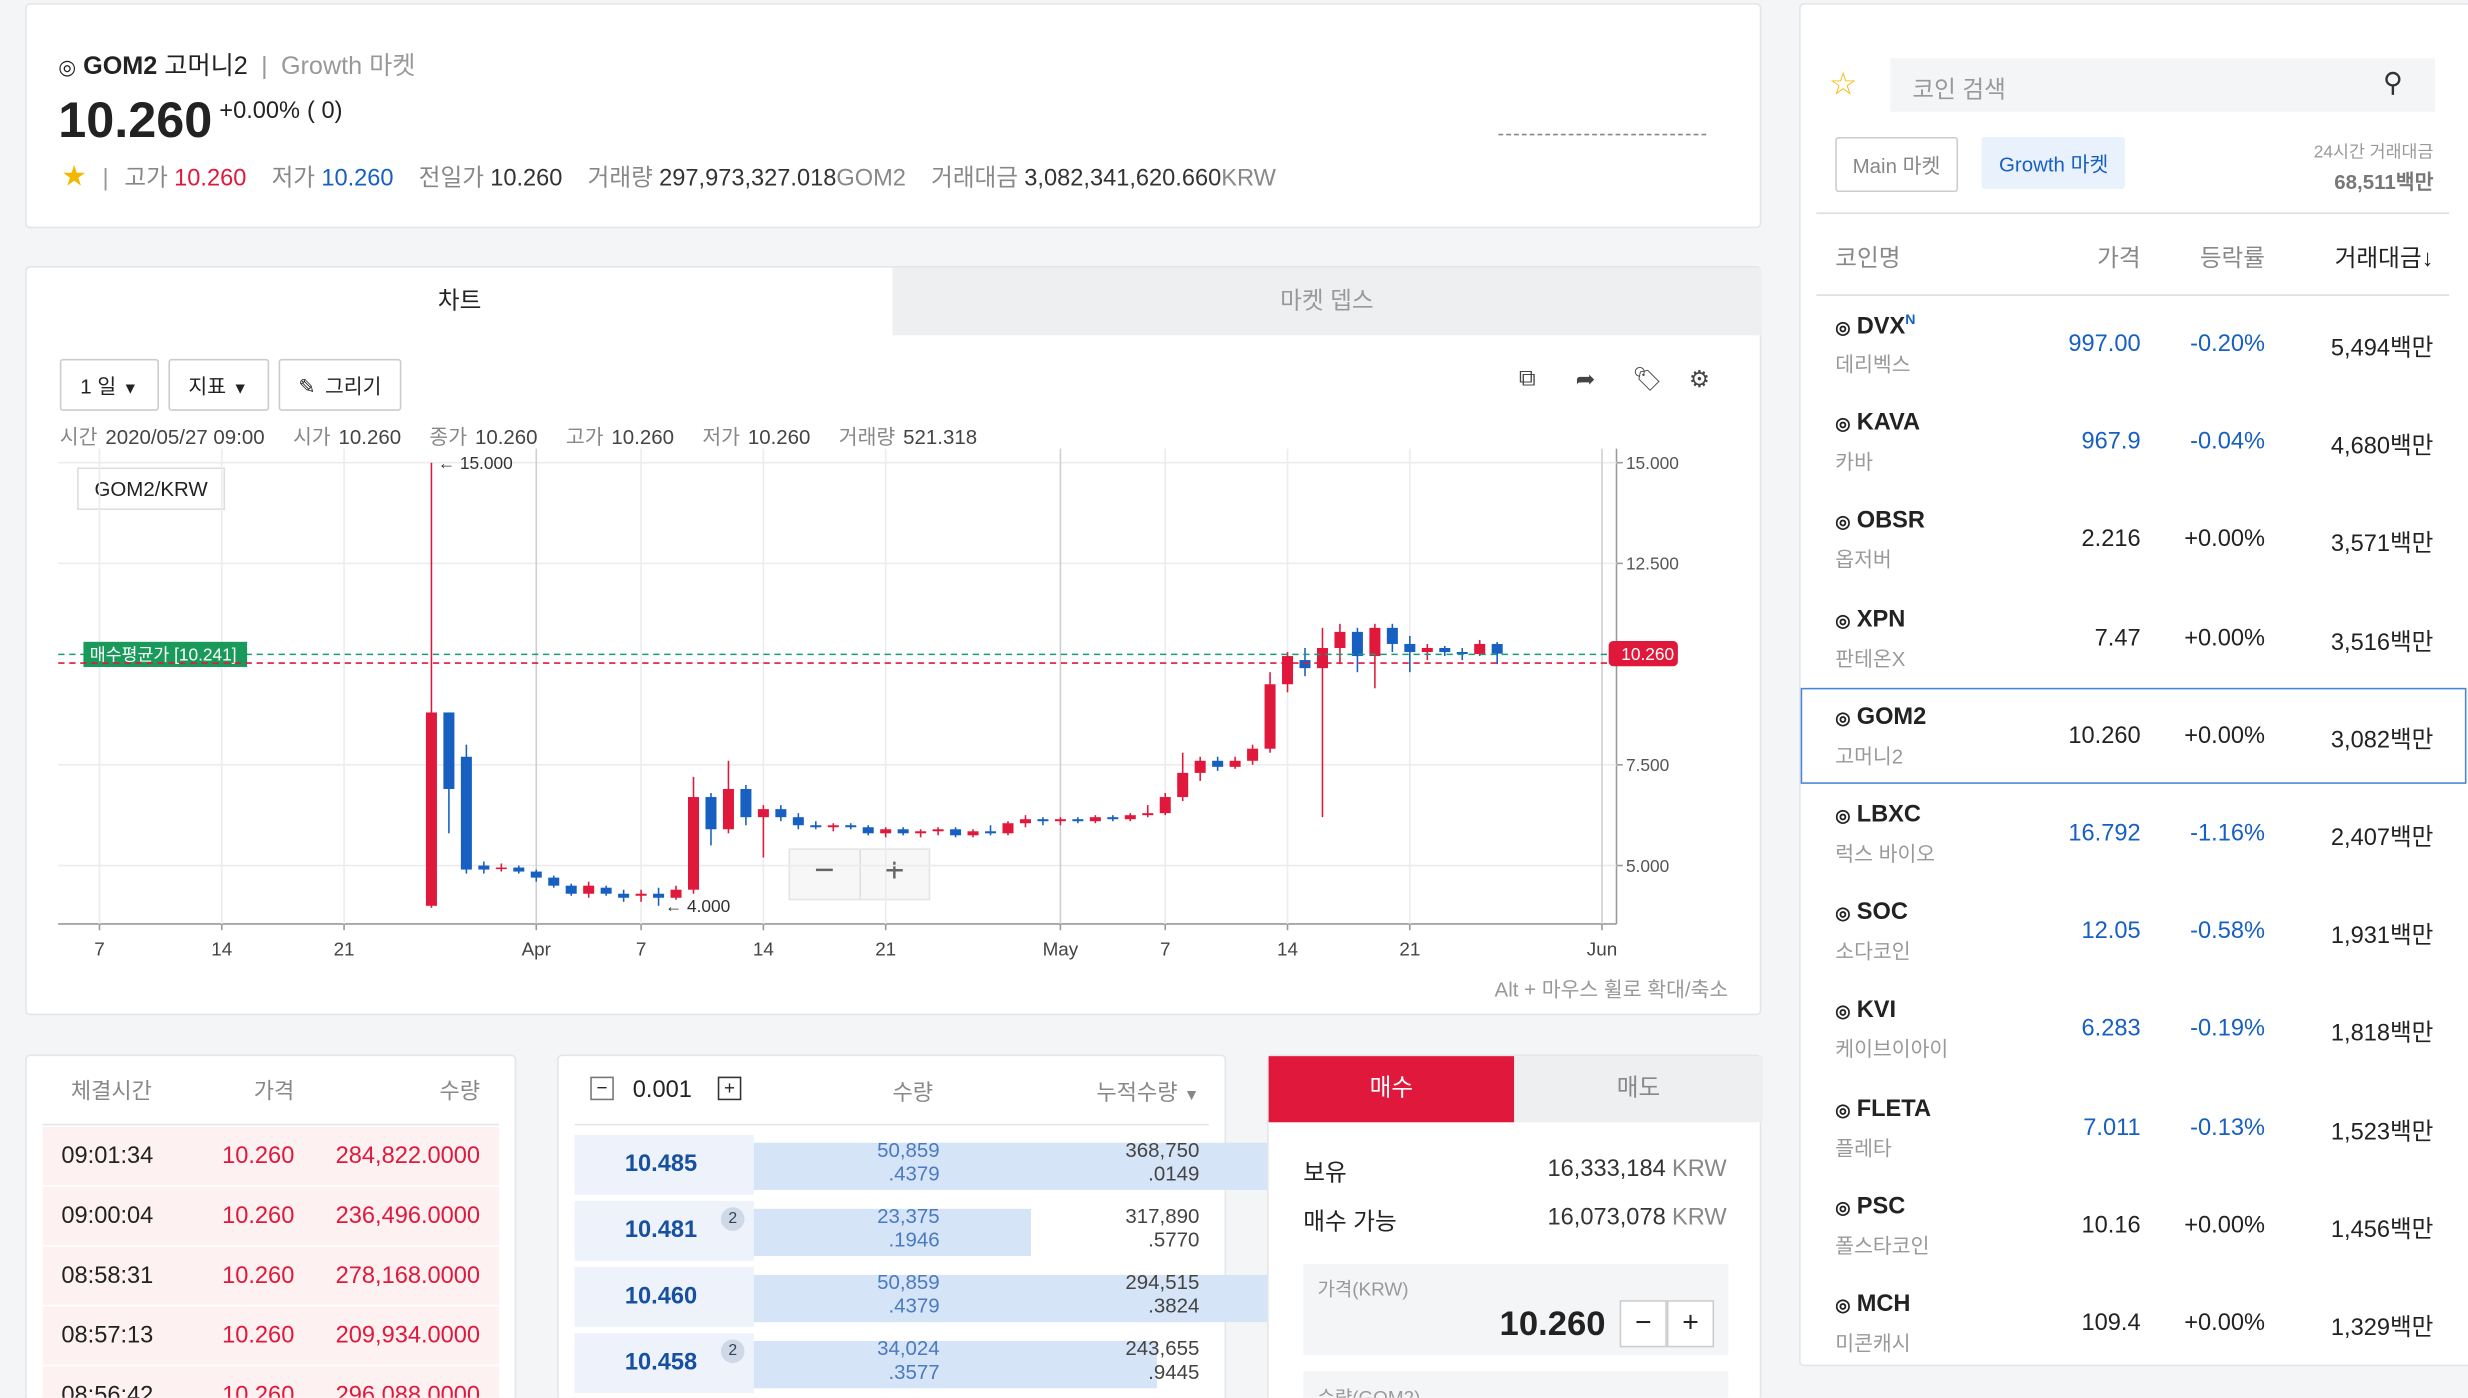 Image resolution: width=2468 pixels, height=1398 pixels. What do you see at coordinates (1643, 1324) in the screenshot?
I see `price-minus: −` at bounding box center [1643, 1324].